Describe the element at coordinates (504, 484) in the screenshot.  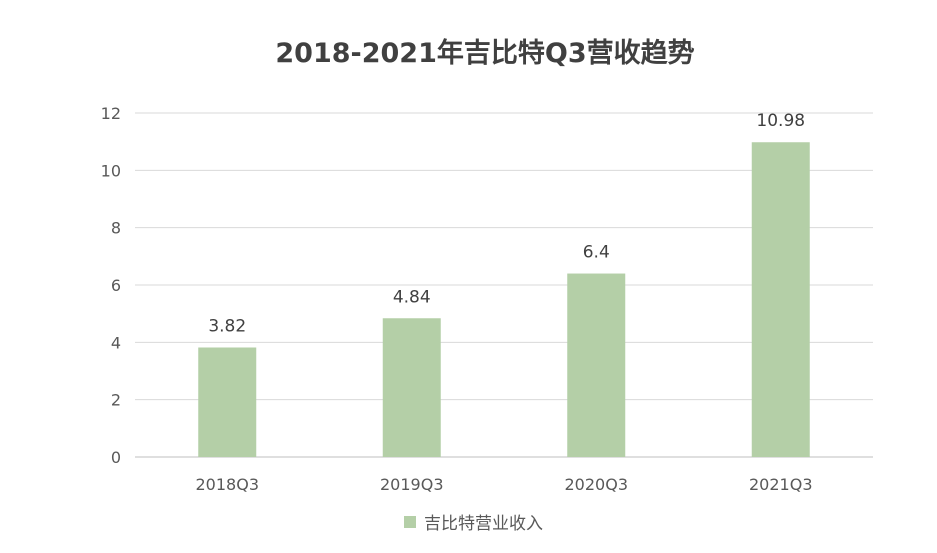
I see `x-axis-ticks: 2018Q3 2019Q3 2020Q3 2021Q3` at that location.